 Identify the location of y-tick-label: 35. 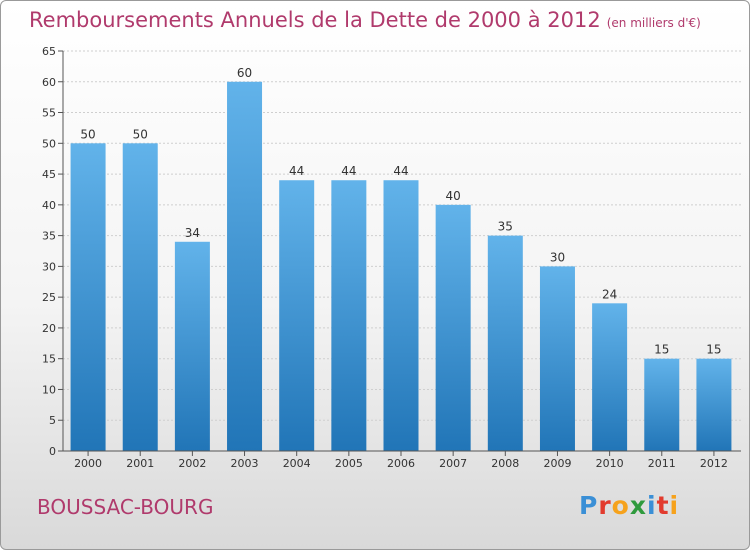
(49, 236).